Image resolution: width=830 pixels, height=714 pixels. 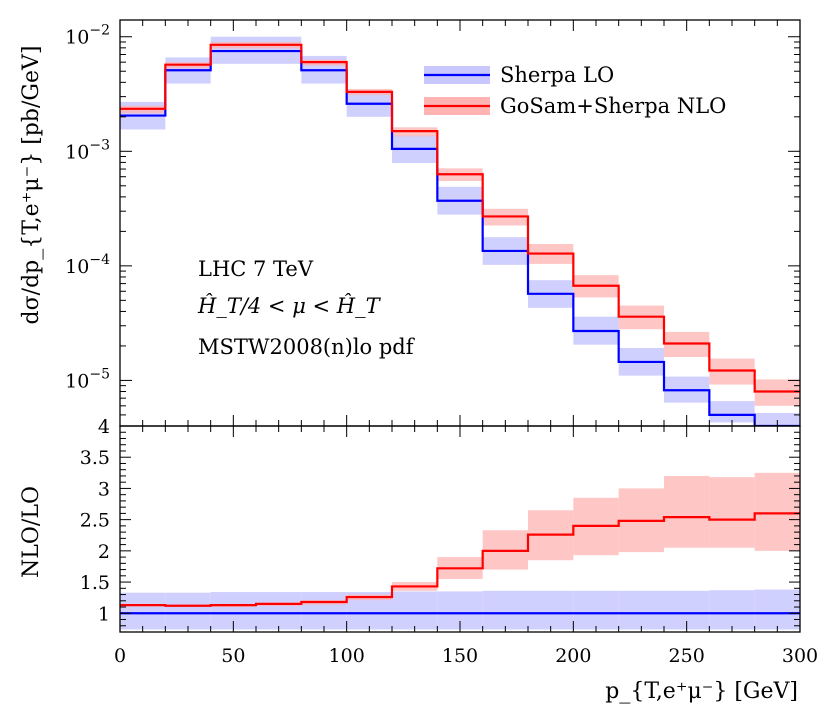 I want to click on ratio-line-nlo, so click(x=460, y=559).